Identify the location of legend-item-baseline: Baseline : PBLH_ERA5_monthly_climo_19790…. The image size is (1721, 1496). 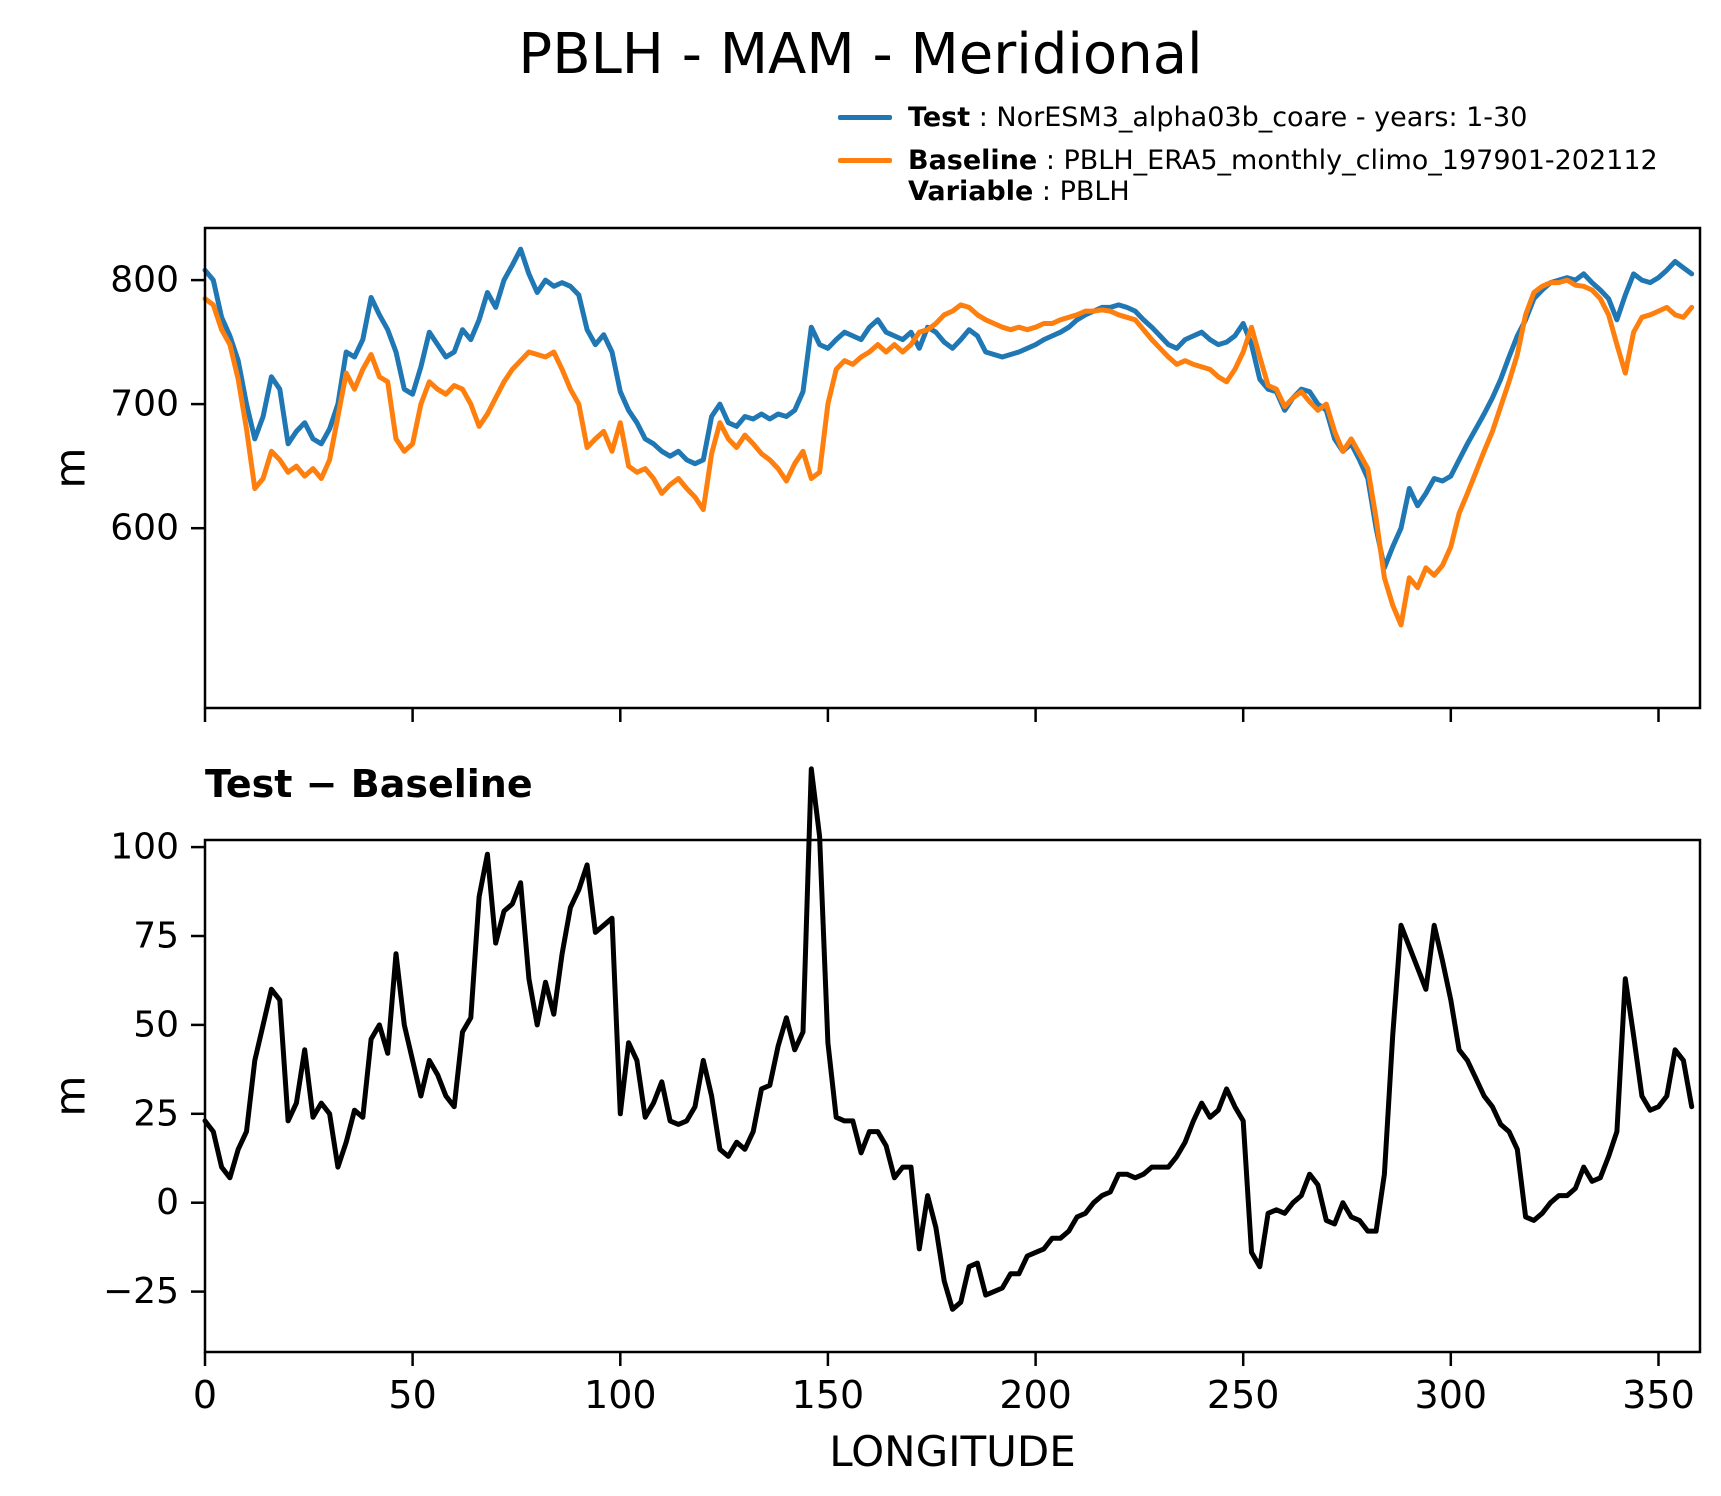
(1248, 160).